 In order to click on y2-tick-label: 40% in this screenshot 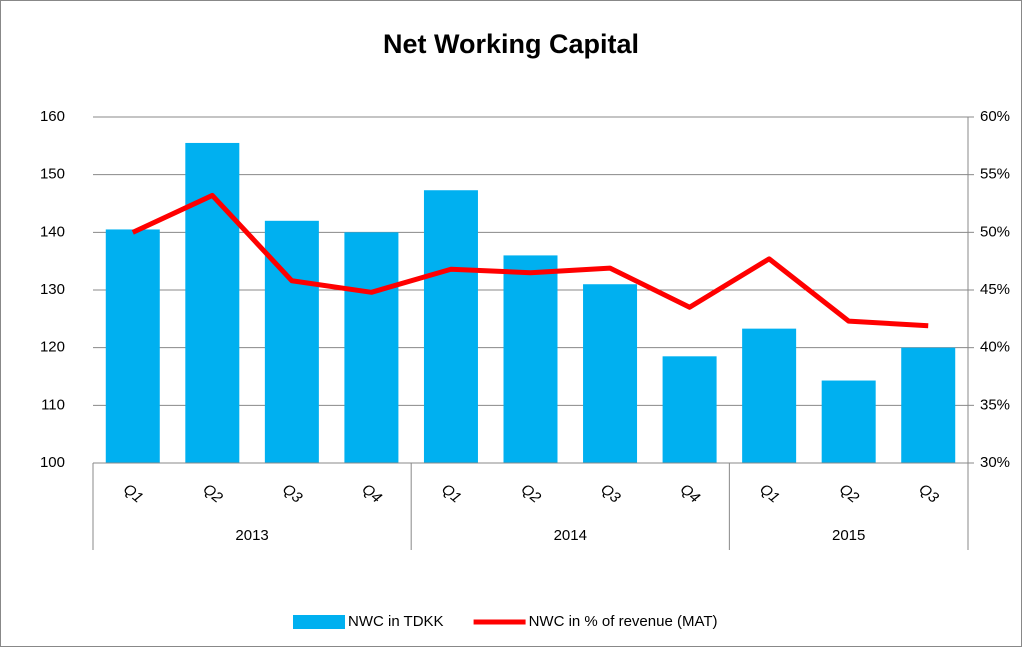, I will do `click(995, 347)`.